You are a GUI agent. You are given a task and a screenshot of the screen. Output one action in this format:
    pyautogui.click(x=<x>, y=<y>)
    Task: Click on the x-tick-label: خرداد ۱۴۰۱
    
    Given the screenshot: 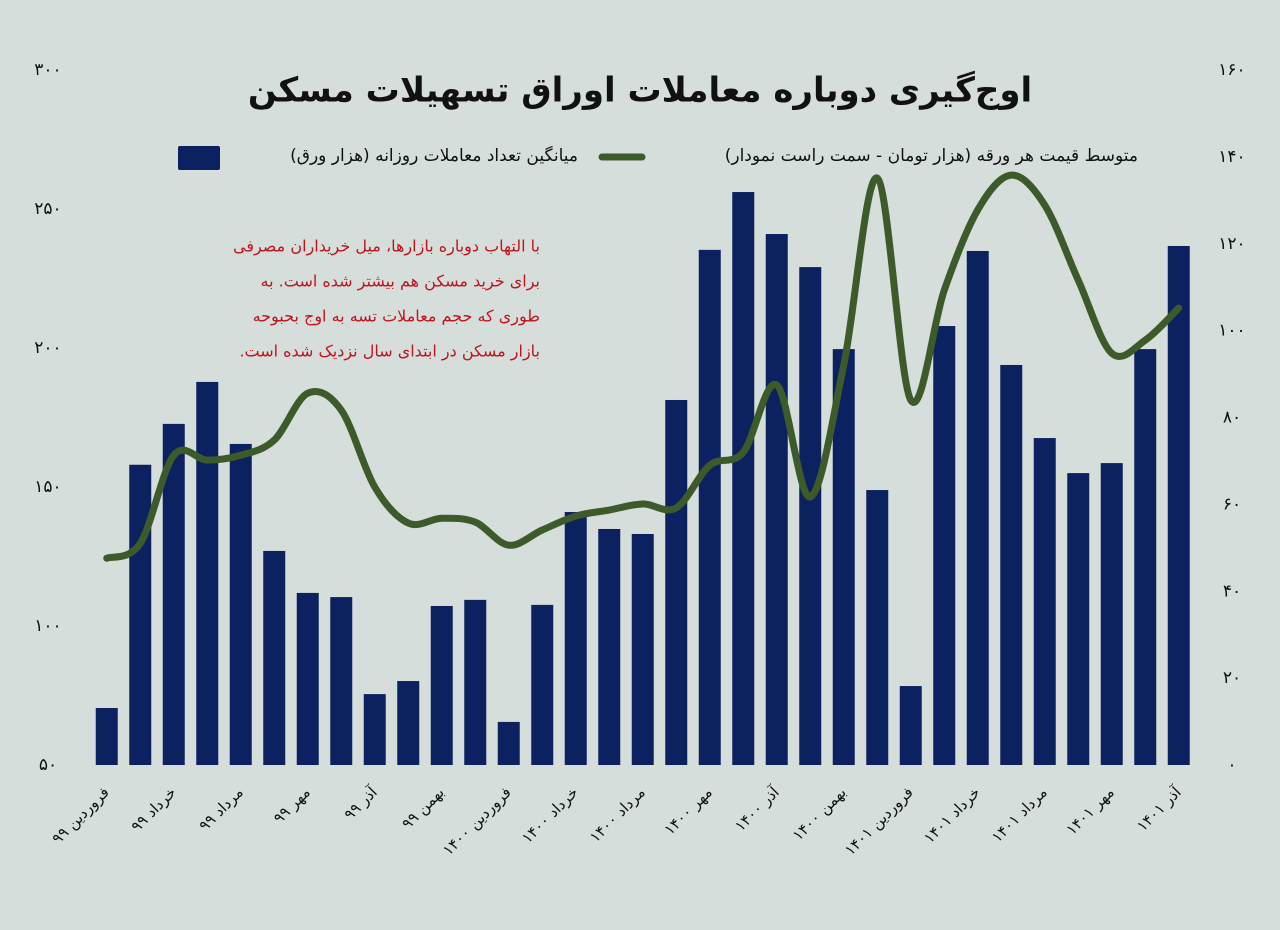 What is the action you would take?
    pyautogui.click(x=952, y=815)
    